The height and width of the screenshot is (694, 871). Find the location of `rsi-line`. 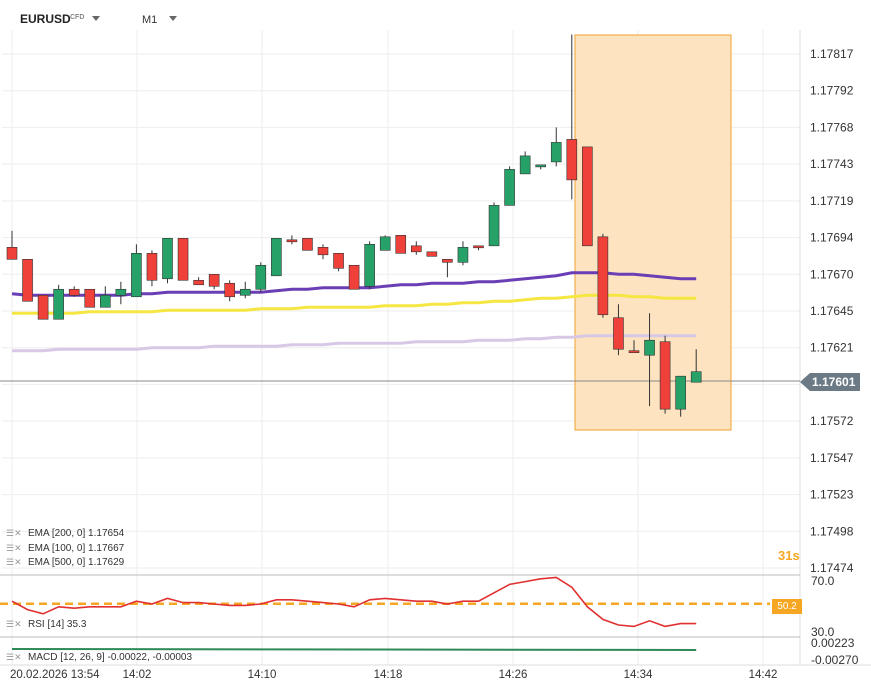

rsi-line is located at coordinates (354, 602).